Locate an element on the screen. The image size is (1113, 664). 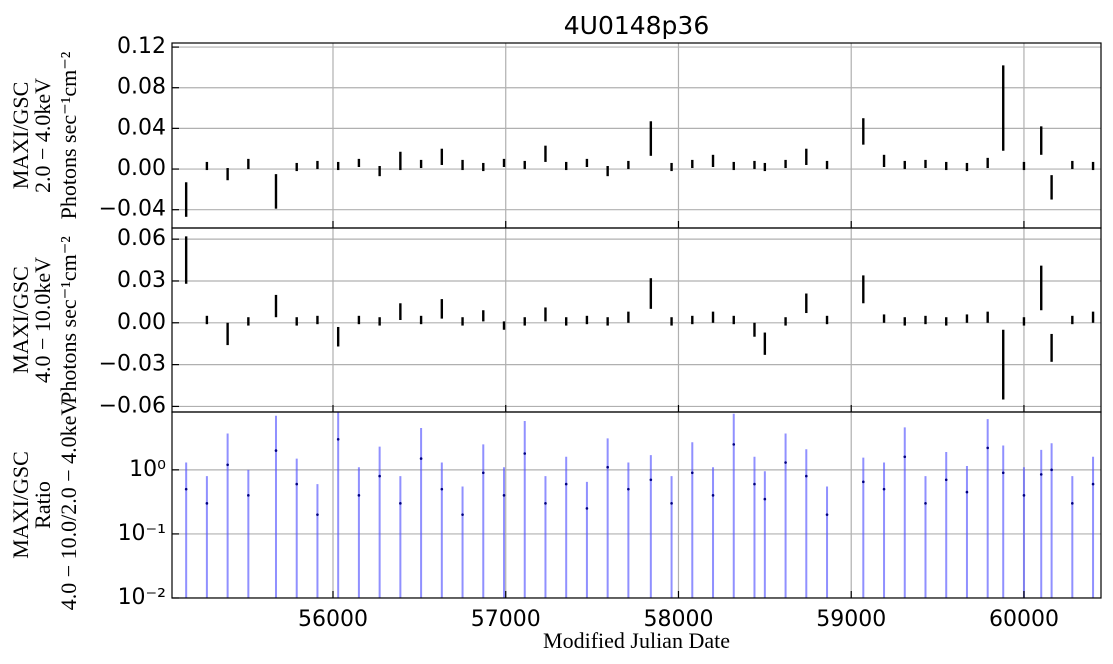
x-tick-label: 56000 is located at coordinates (333, 619).